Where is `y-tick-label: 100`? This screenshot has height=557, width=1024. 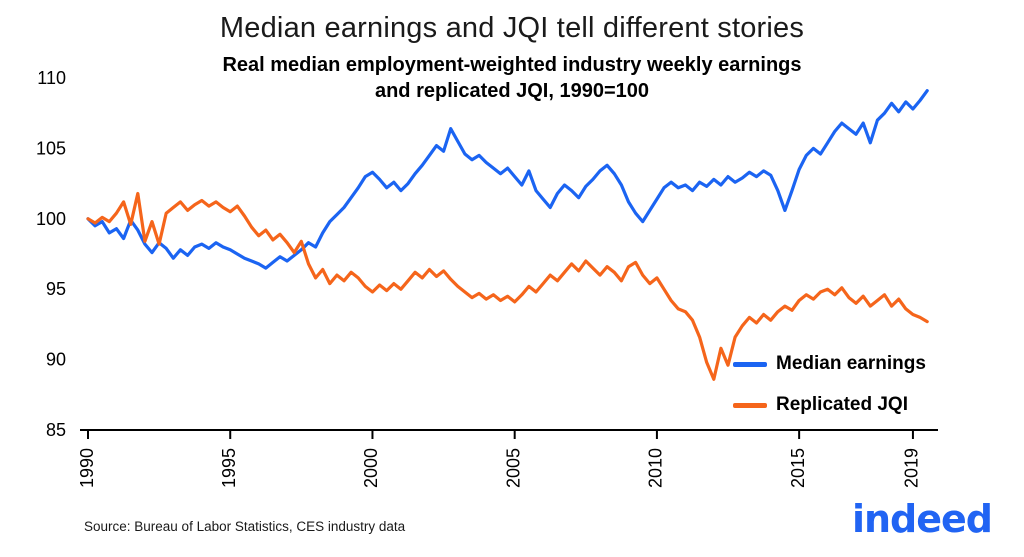
y-tick-label: 100 is located at coordinates (51, 219).